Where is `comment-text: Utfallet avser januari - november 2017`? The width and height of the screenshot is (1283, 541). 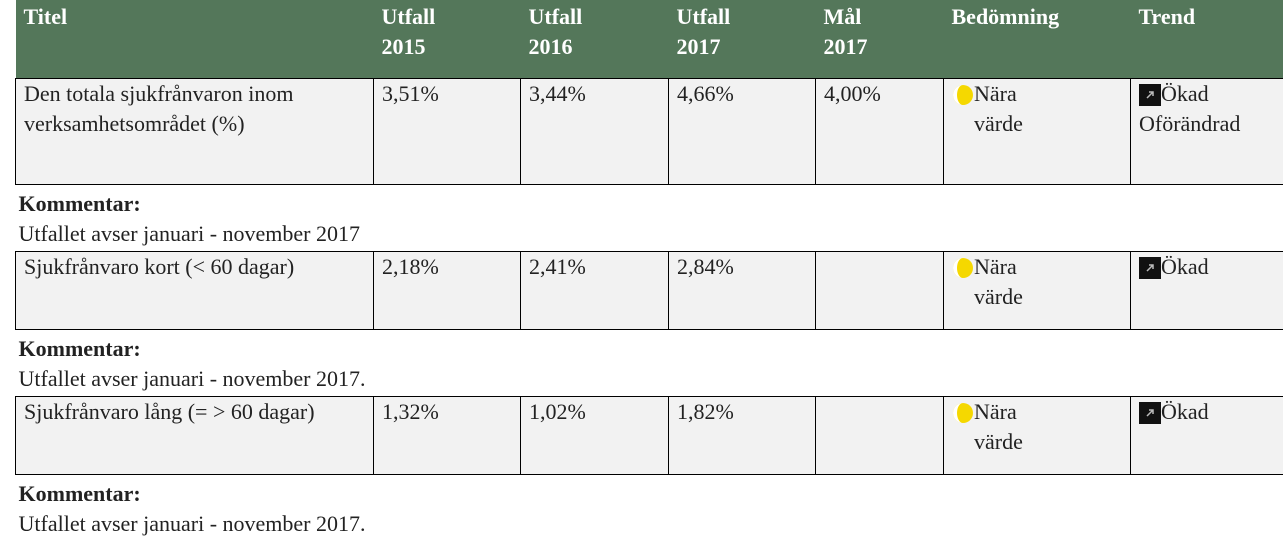 comment-text: Utfallet avser januari - november 2017 is located at coordinates (189, 233).